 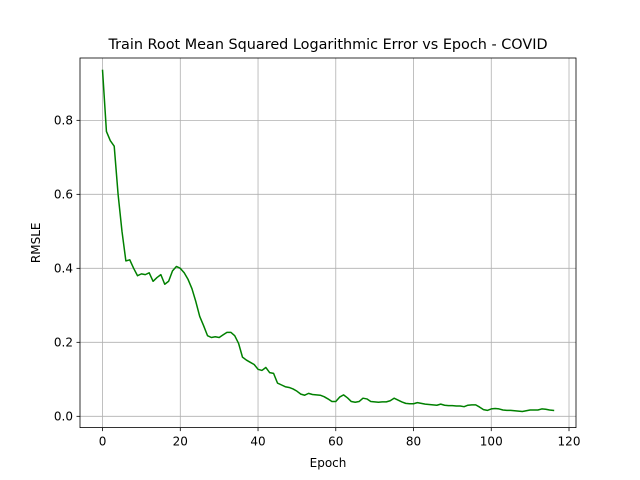 What do you see at coordinates (63, 343) in the screenshot?
I see `y-tick-label: 0.2` at bounding box center [63, 343].